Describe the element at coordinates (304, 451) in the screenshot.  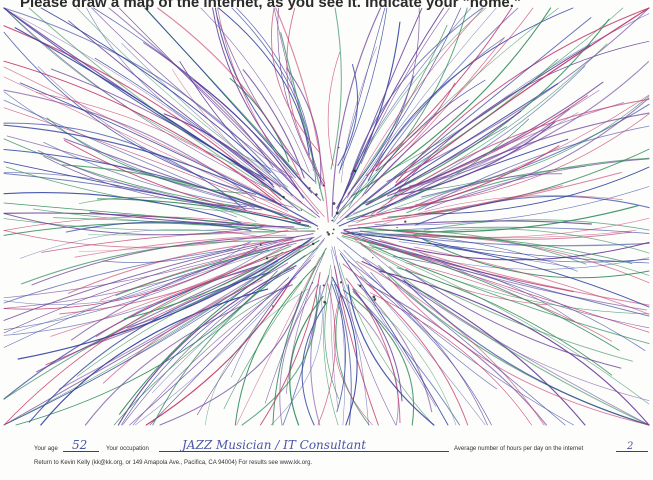
I see `occupation-line` at that location.